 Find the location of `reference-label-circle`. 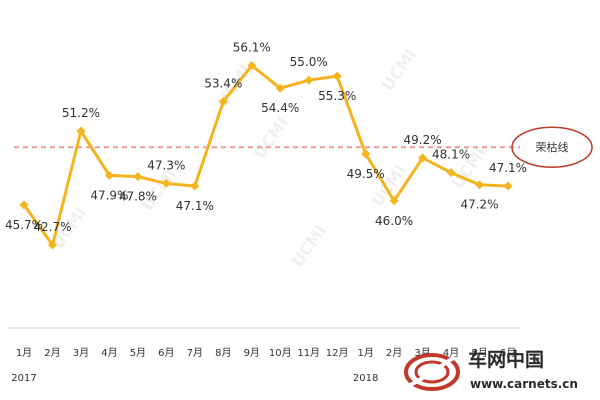

reference-label-circle is located at coordinates (552, 147).